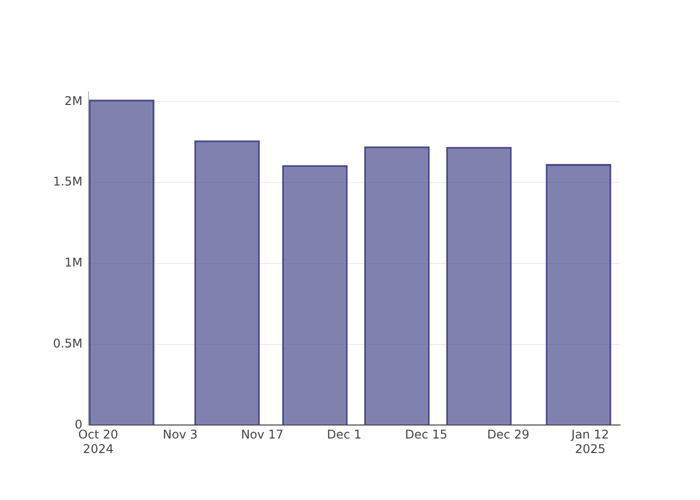 Image resolution: width=700 pixels, height=500 pixels. Describe the element at coordinates (508, 435) in the screenshot. I see `x-tick-label: Dec 29` at that location.